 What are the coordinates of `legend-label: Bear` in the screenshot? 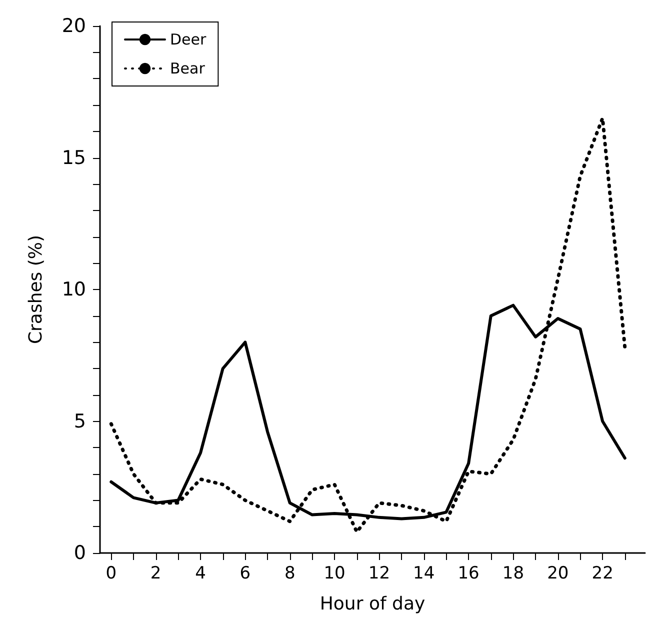 It's located at (188, 69).